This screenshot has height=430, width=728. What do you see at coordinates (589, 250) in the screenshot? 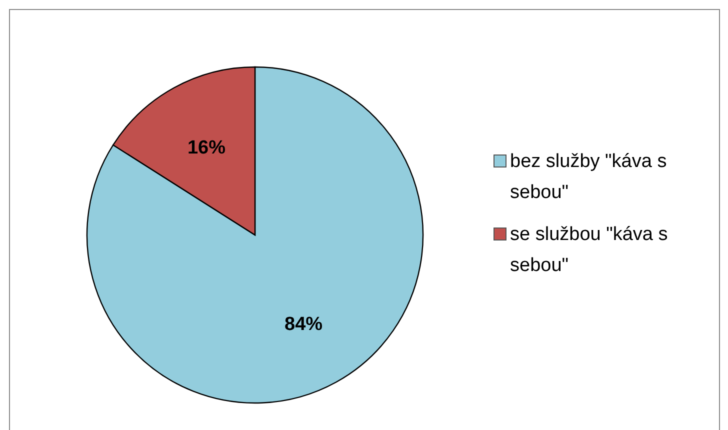
I see `legend-label: se službou "káva s sebou"` at bounding box center [589, 250].